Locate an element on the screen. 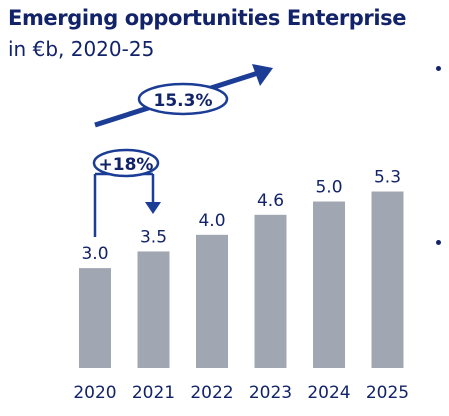  growth-label: +18% is located at coordinates (126, 165).